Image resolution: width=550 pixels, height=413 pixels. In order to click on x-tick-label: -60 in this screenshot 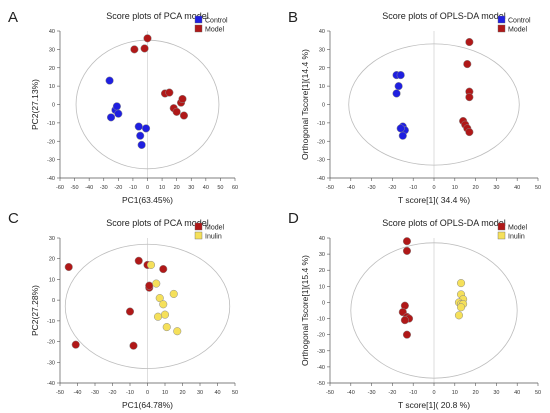, I will do `click(60, 188)`.